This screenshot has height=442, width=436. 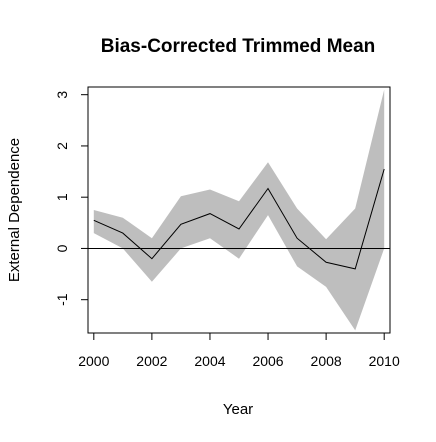 I want to click on x-tick-label: 2002, so click(x=151, y=361).